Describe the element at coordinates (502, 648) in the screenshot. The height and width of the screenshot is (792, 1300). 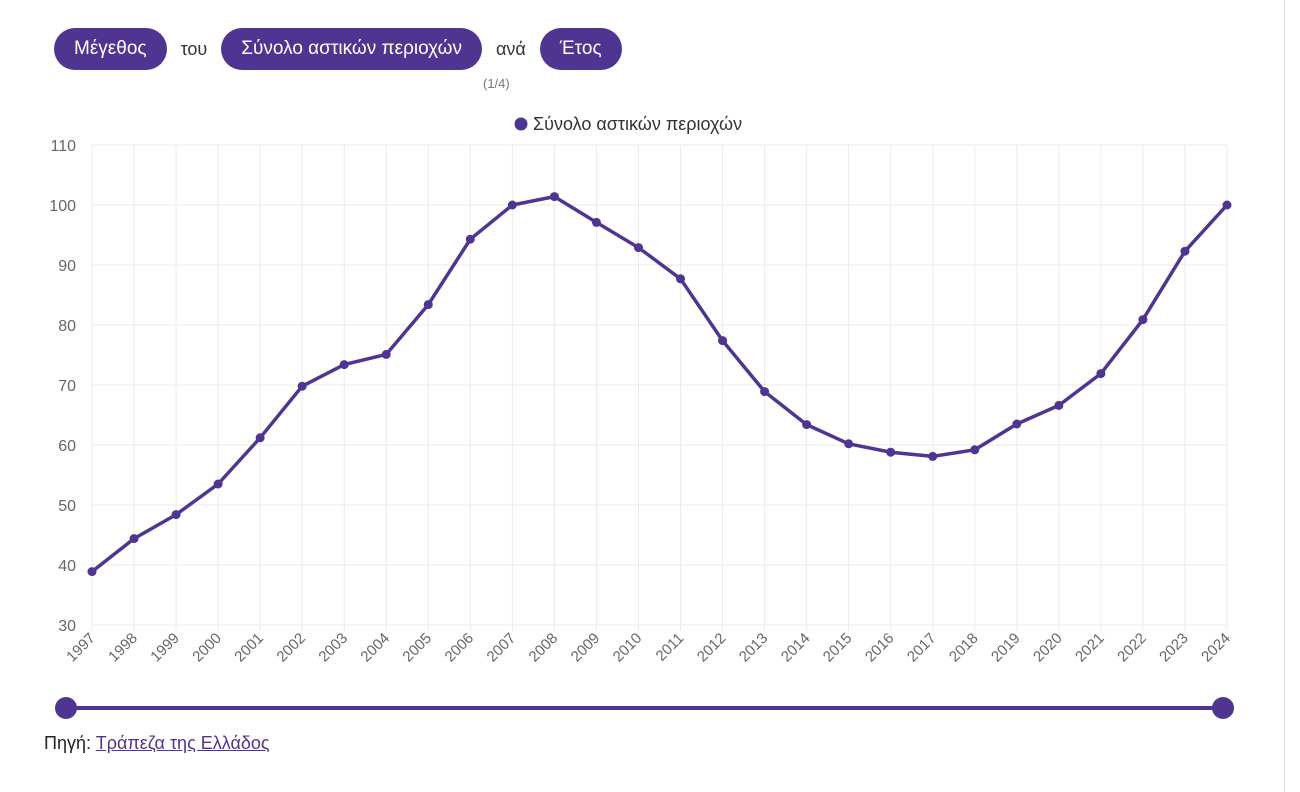
I see `x-tick-label: 2007` at that location.